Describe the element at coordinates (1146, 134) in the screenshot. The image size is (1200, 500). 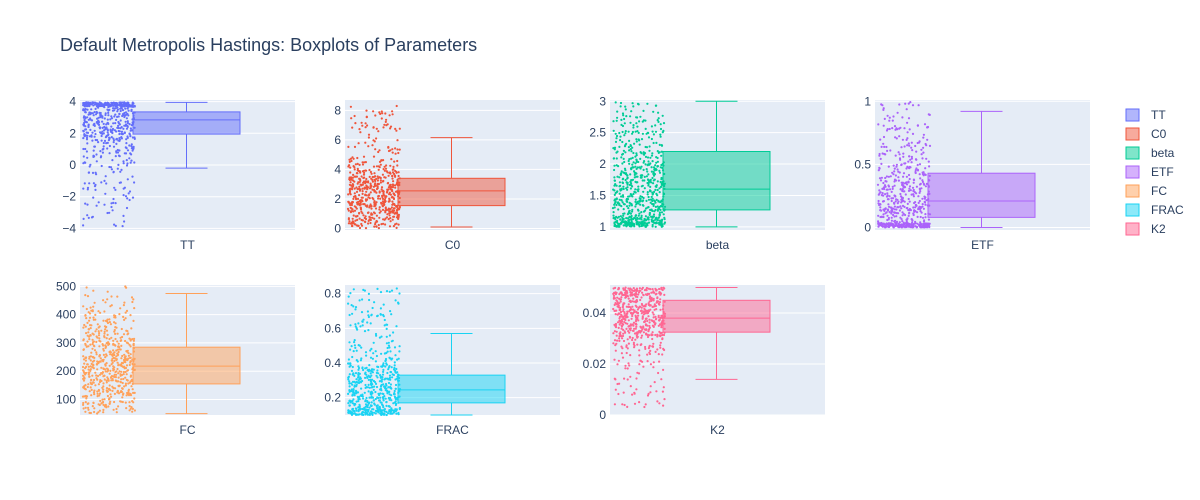
I see `legend-item-C0: C0` at that location.